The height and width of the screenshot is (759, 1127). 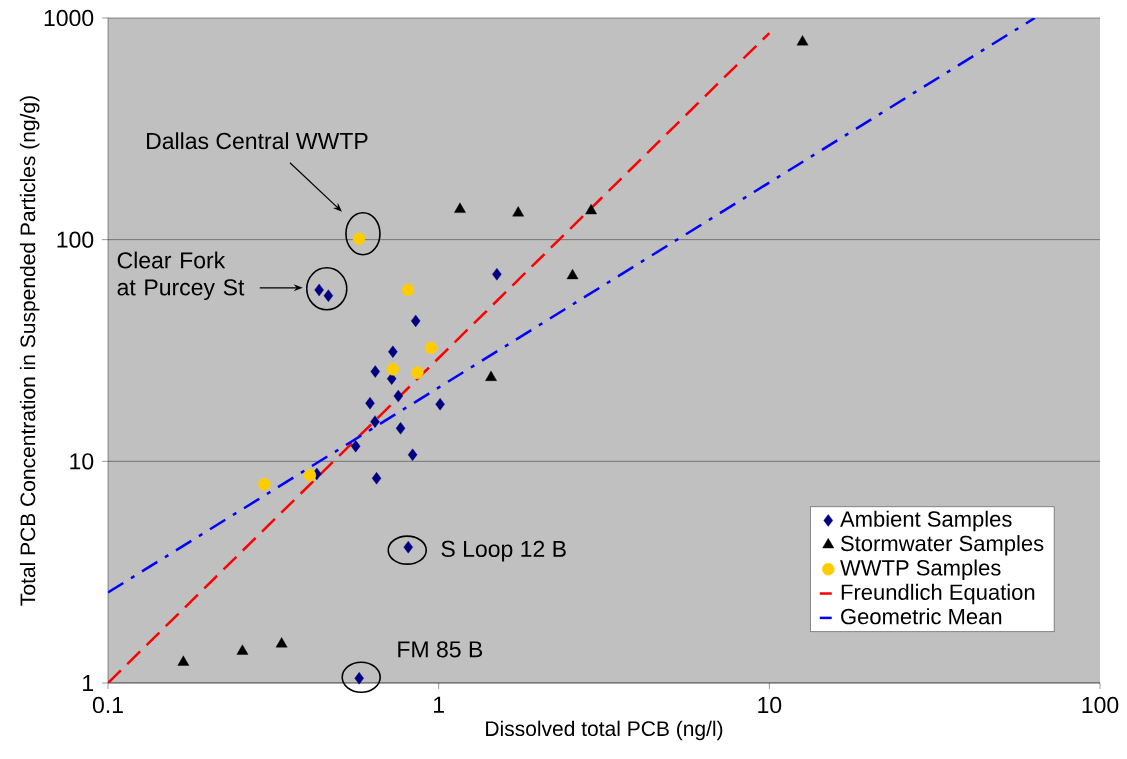 I want to click on x-tick-label: 0.1, so click(x=107, y=705).